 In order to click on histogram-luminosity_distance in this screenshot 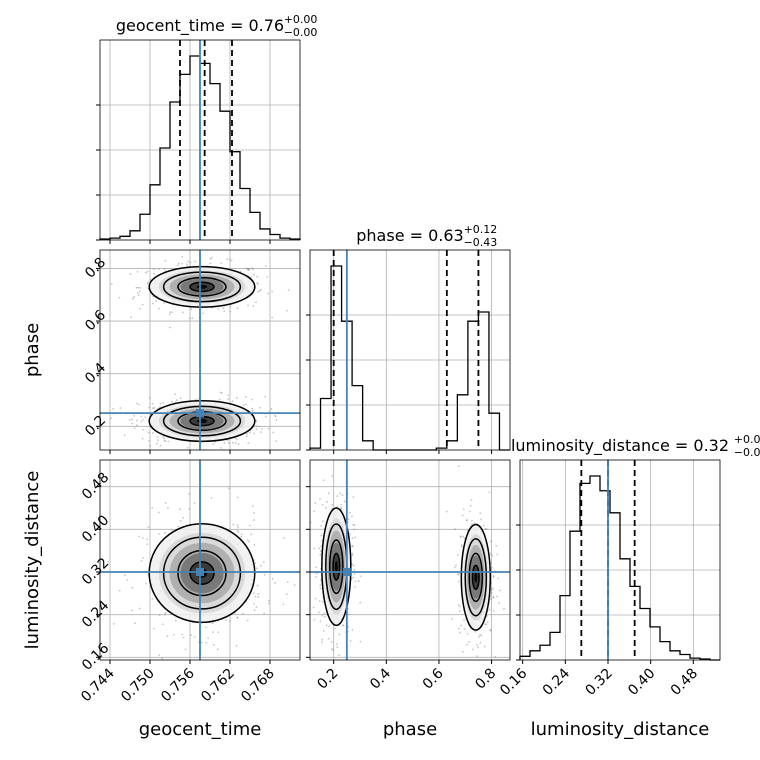, I will do `click(619, 568)`.